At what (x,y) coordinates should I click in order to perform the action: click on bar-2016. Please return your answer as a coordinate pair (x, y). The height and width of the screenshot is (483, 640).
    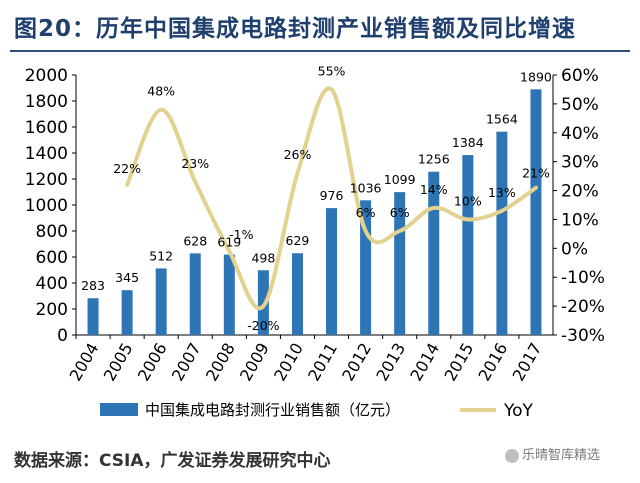
    Looking at the image, I should click on (502, 233).